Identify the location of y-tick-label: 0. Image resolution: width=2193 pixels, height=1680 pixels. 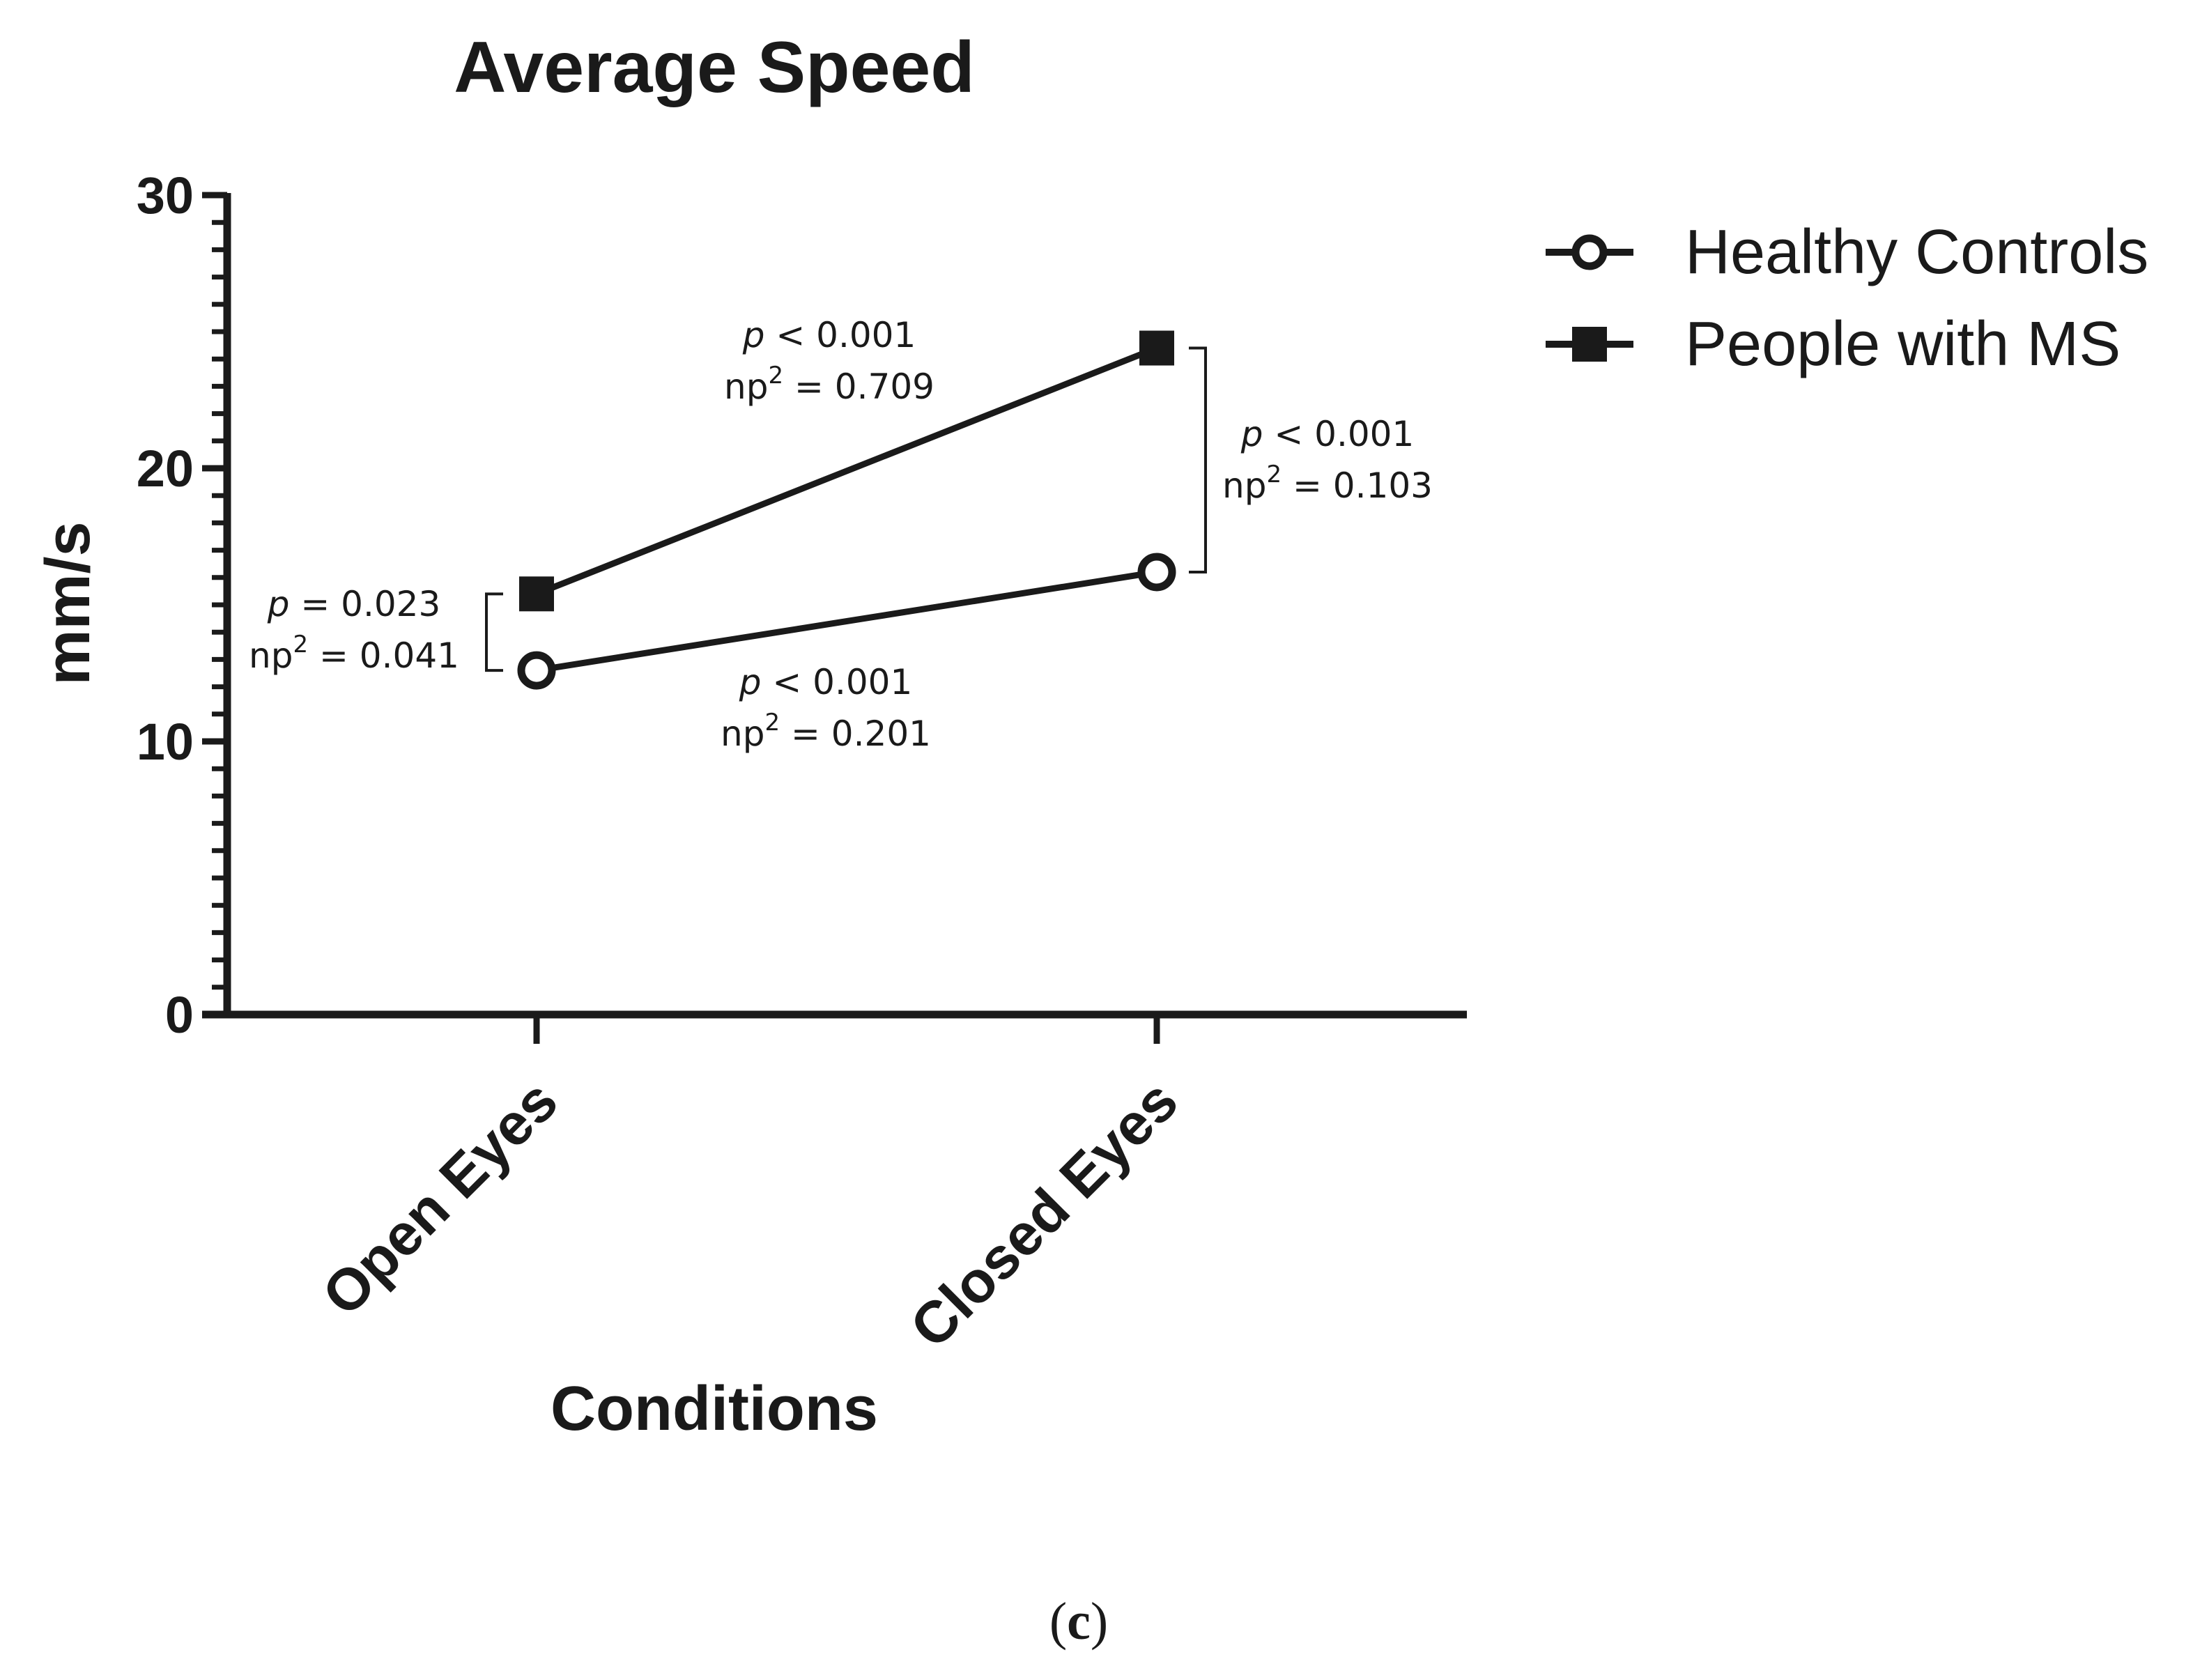
(179, 1015).